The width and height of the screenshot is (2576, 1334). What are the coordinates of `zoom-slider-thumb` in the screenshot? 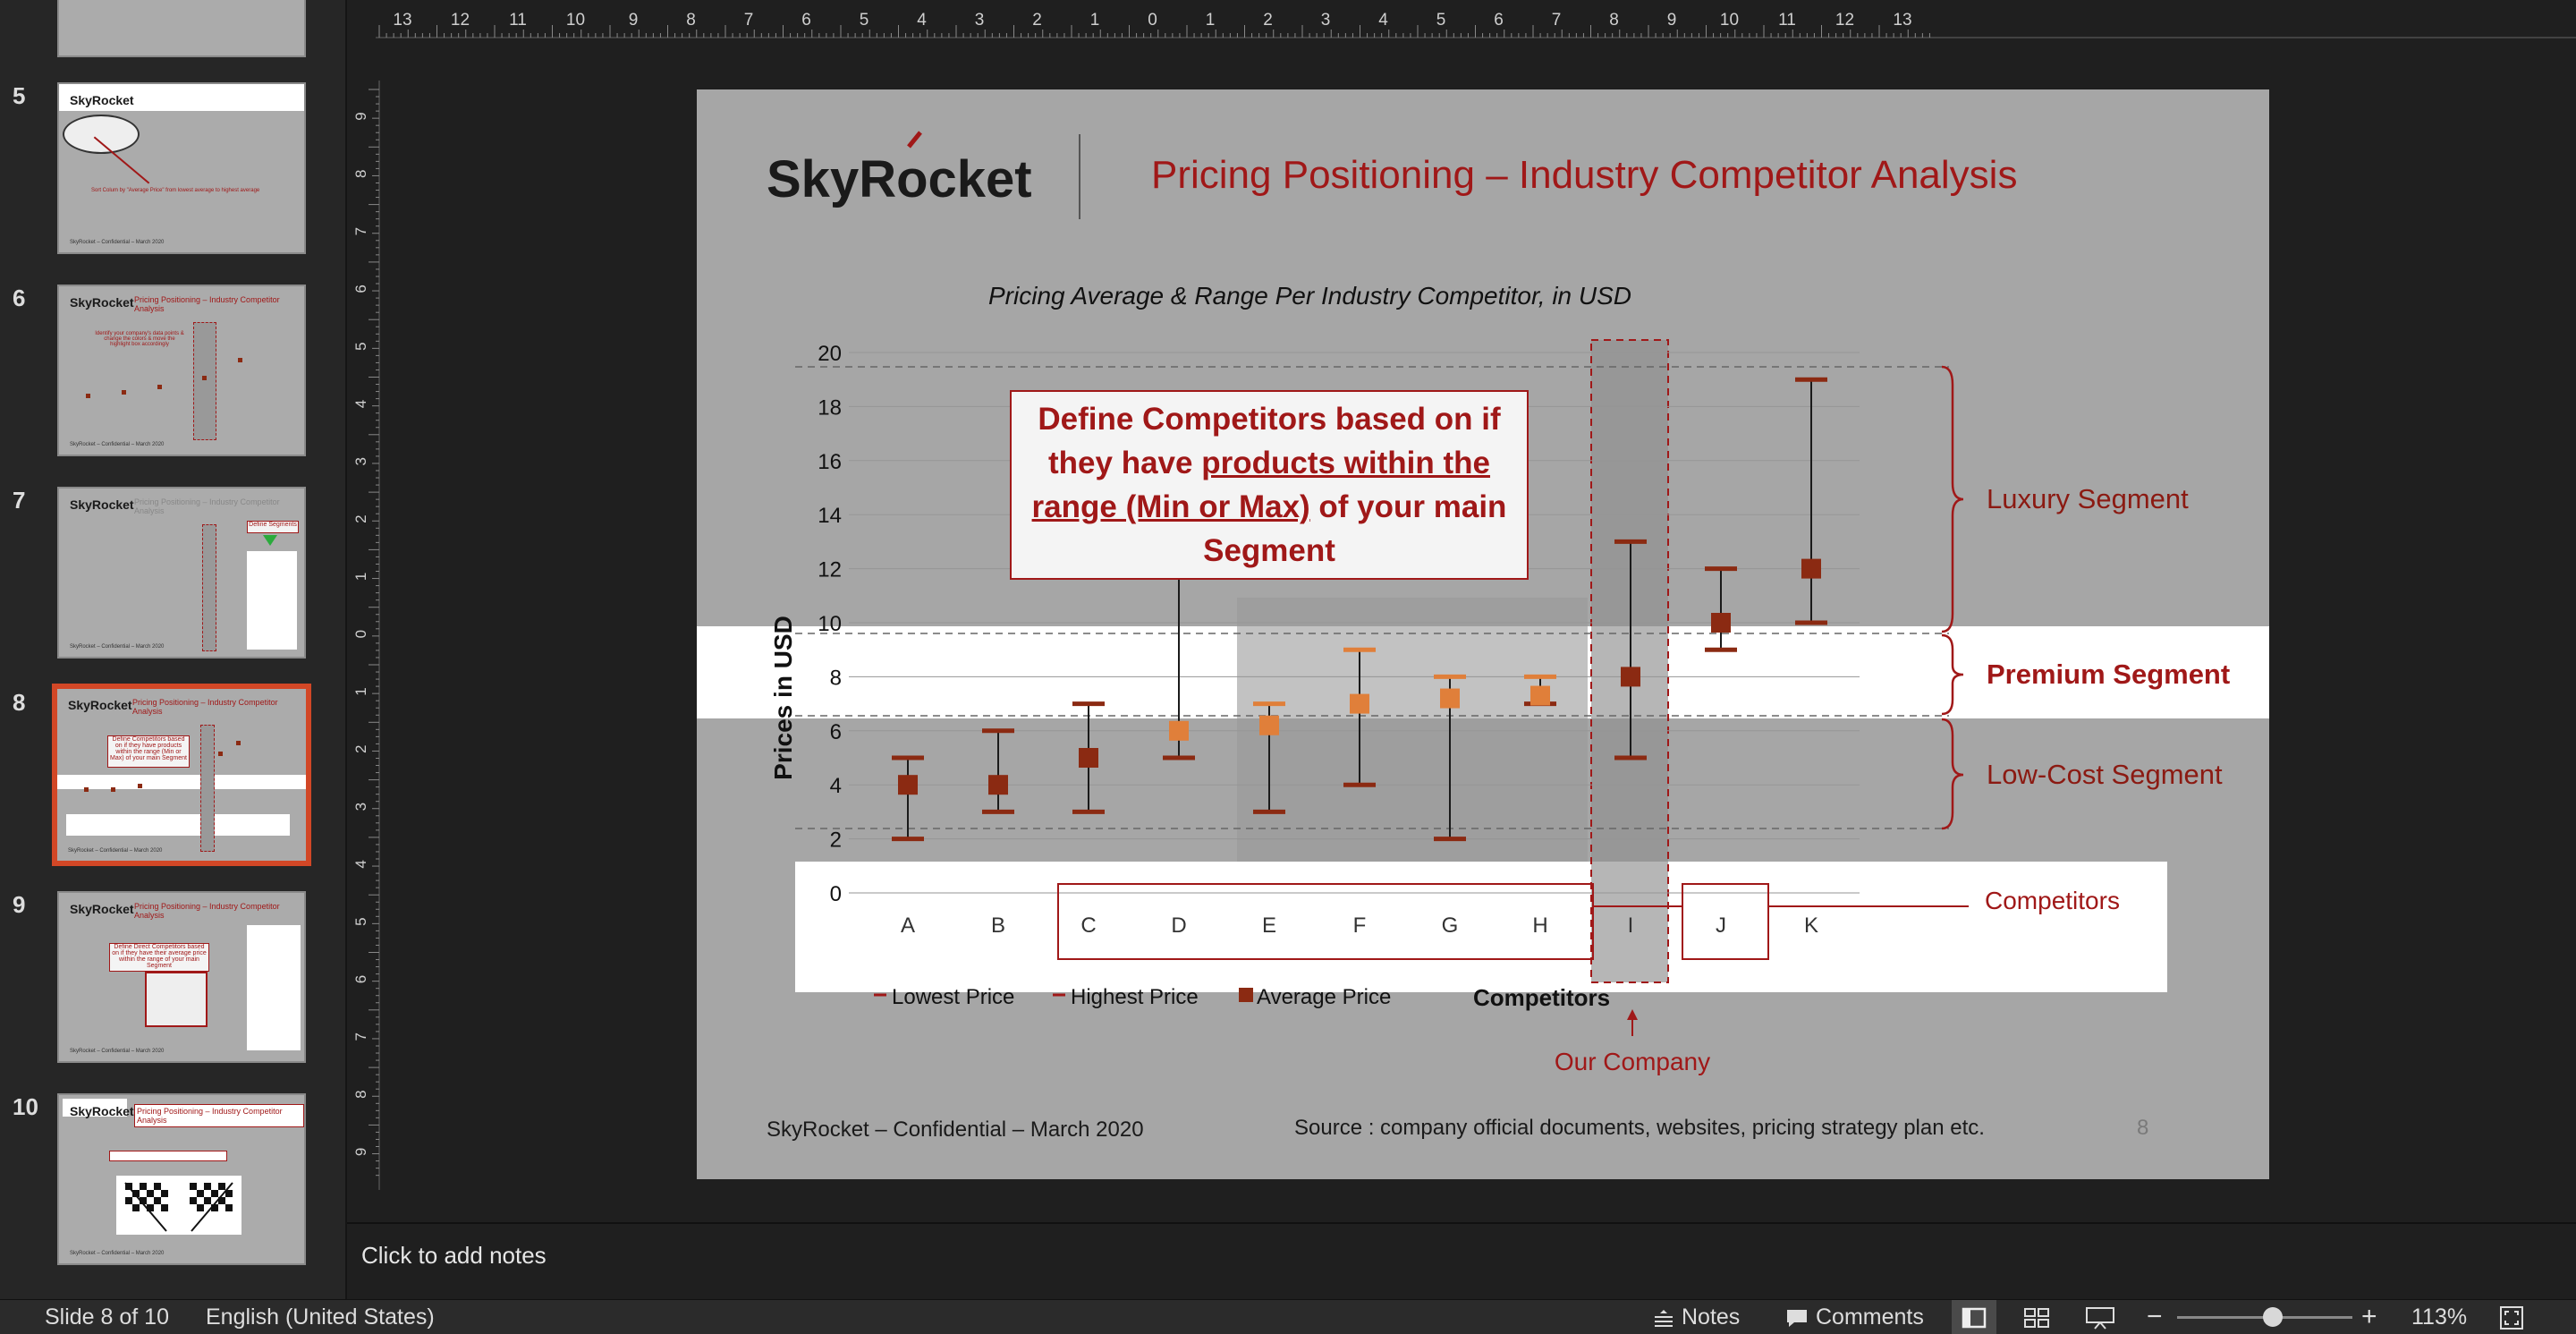 It's located at (2273, 1317).